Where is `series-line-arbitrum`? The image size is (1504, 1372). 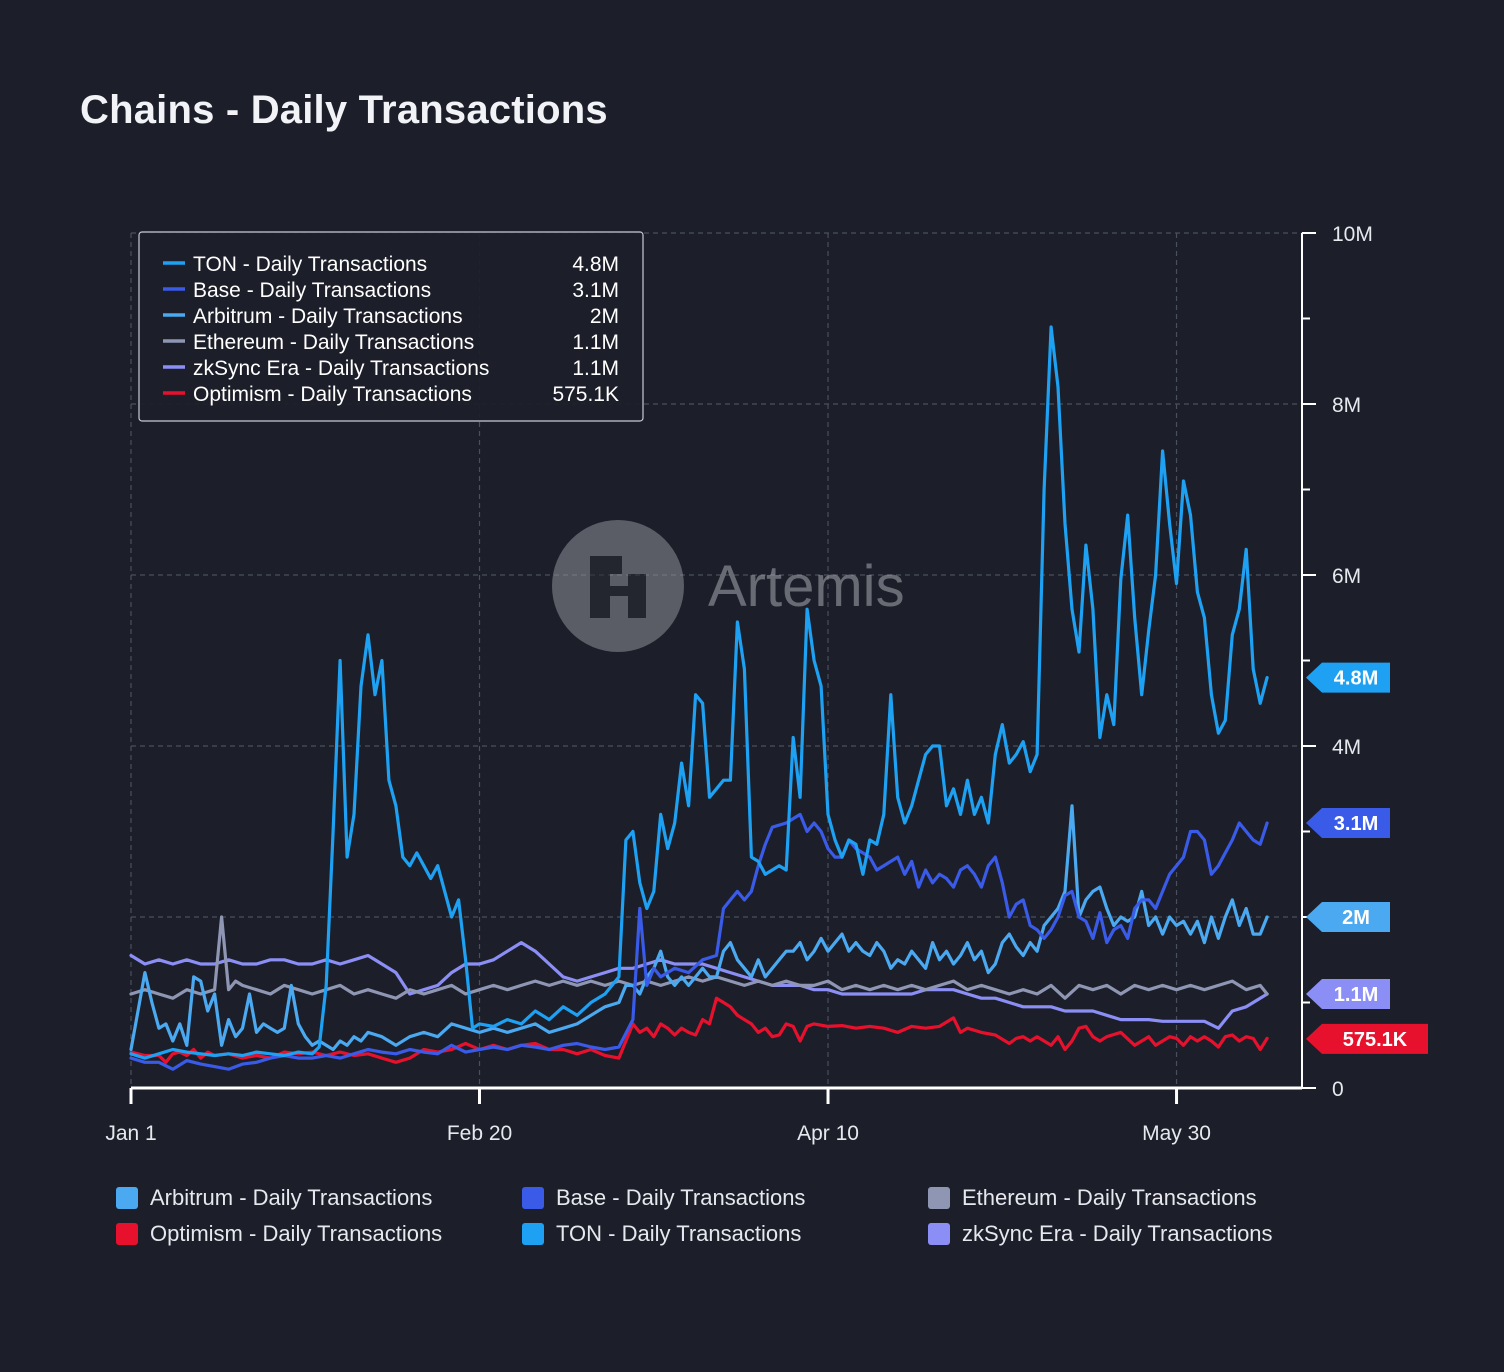 series-line-arbitrum is located at coordinates (699, 928).